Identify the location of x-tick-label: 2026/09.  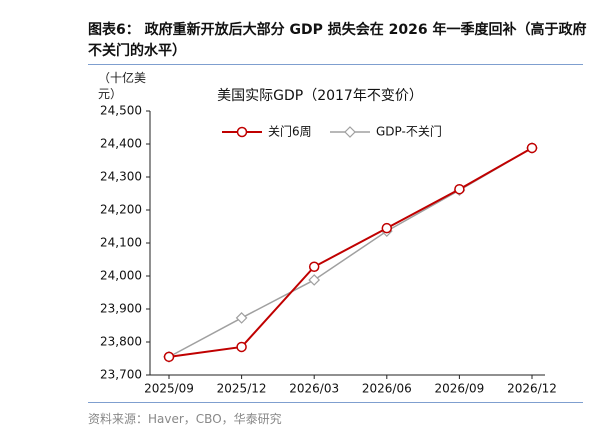
(459, 389).